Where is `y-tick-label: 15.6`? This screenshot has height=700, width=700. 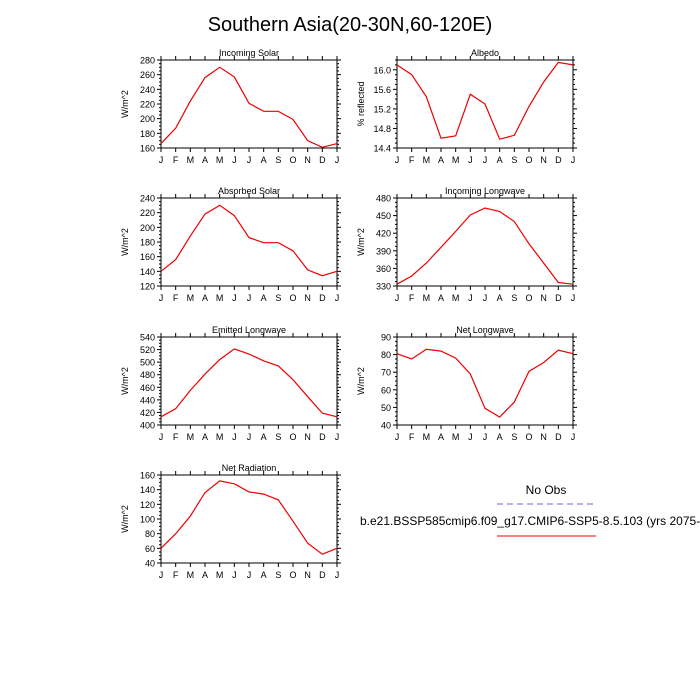
y-tick-label: 15.6 is located at coordinates (382, 90).